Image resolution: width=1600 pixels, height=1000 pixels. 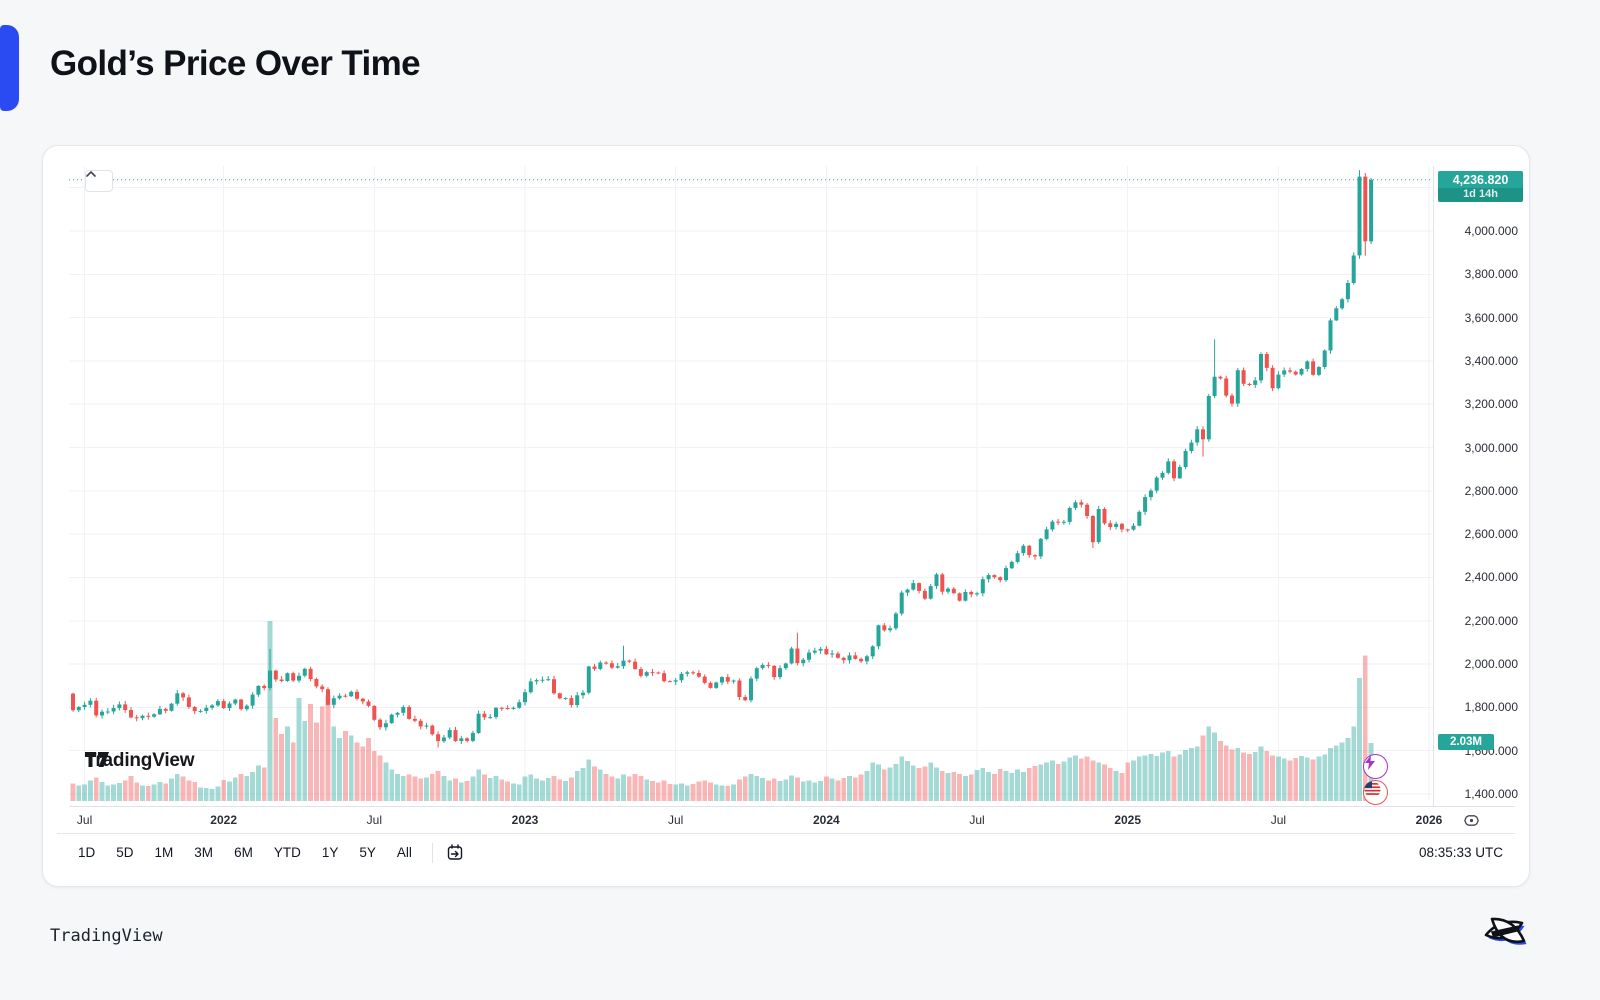 I want to click on price-tick: 2,400.000, so click(x=1491, y=577).